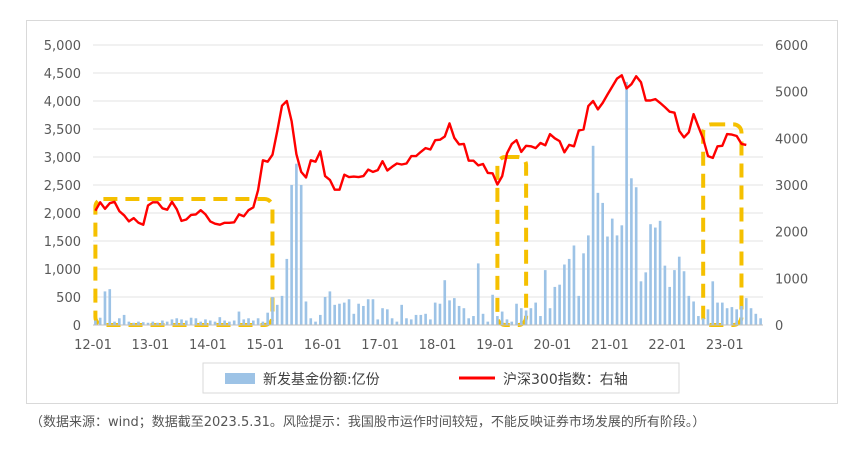 This screenshot has width=846, height=456. Describe the element at coordinates (62, 270) in the screenshot. I see `y-left-tick-label: 1,000` at that location.